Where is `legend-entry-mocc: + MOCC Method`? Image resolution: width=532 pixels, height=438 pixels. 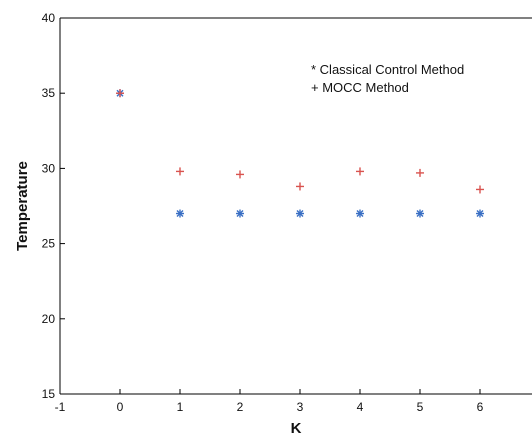 legend-entry-mocc: + MOCC Method is located at coordinates (360, 87).